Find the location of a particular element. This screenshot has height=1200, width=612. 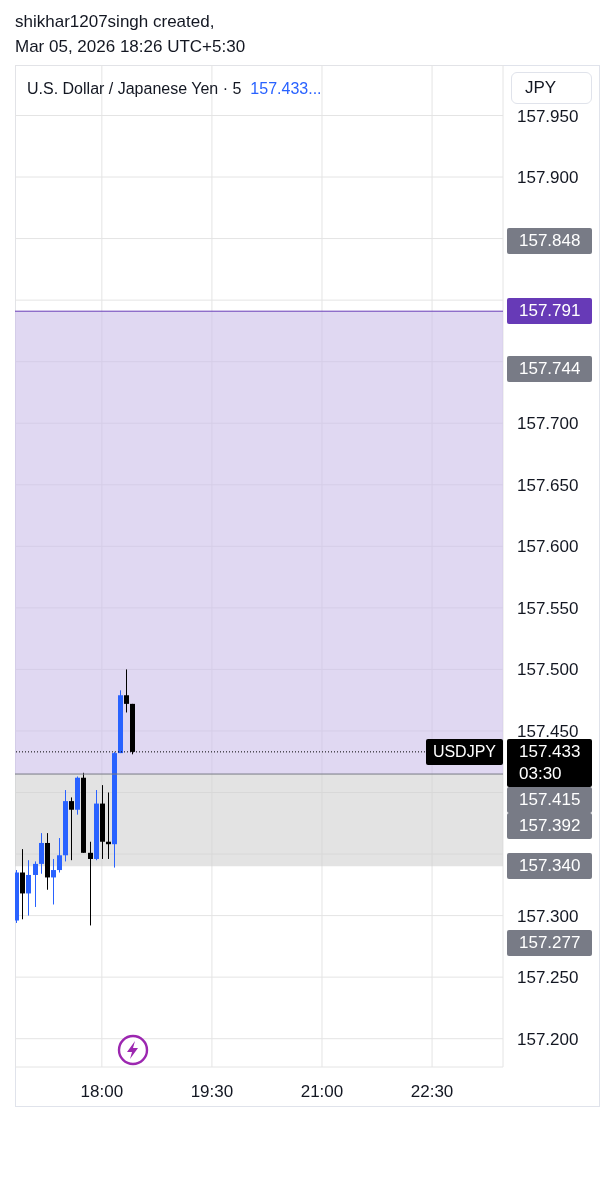

text: 157.744 is located at coordinates (550, 369).